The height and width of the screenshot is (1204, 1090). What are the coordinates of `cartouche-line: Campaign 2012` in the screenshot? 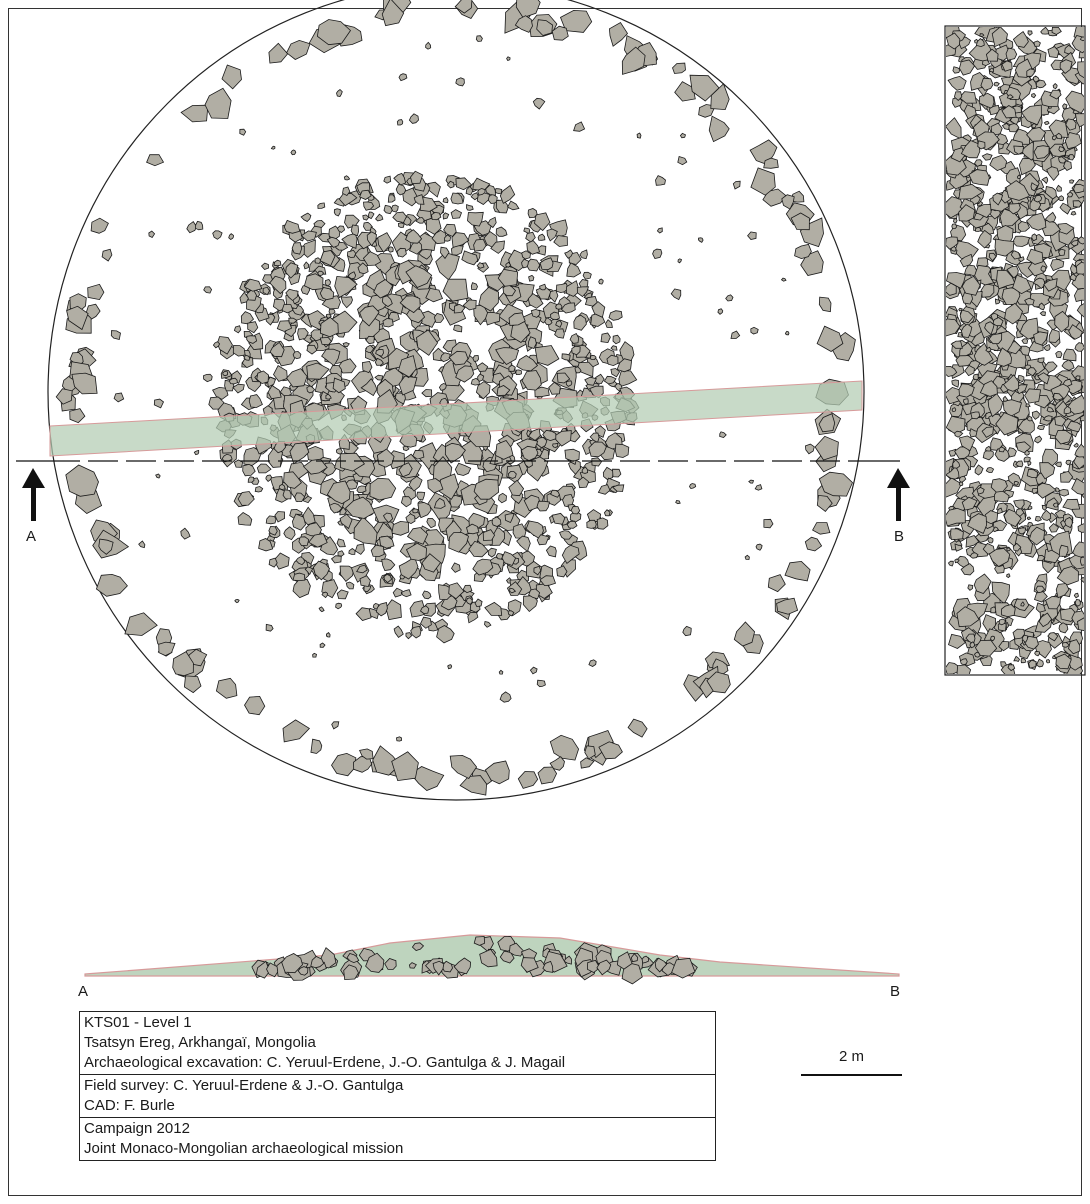 It's located at (137, 1128).